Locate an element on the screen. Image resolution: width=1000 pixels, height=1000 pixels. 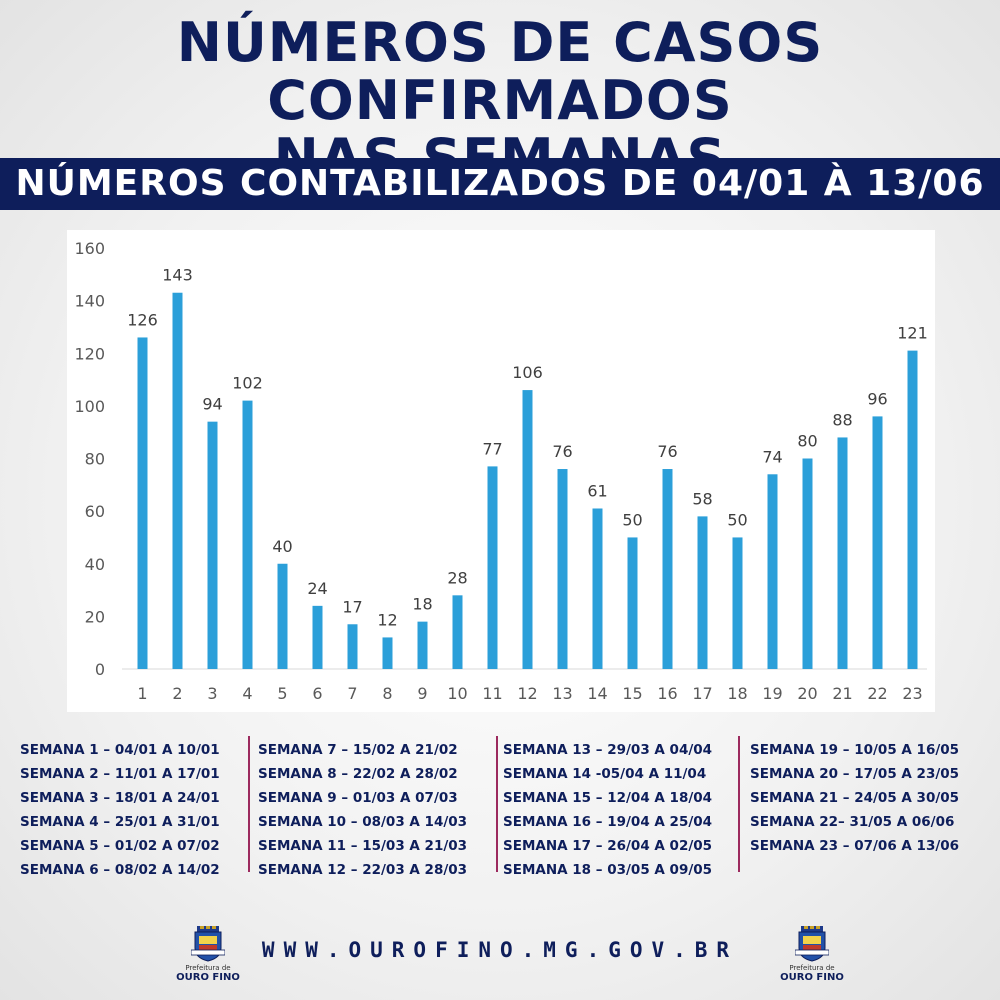
x-tick-label: 18 is located at coordinates (737, 693).